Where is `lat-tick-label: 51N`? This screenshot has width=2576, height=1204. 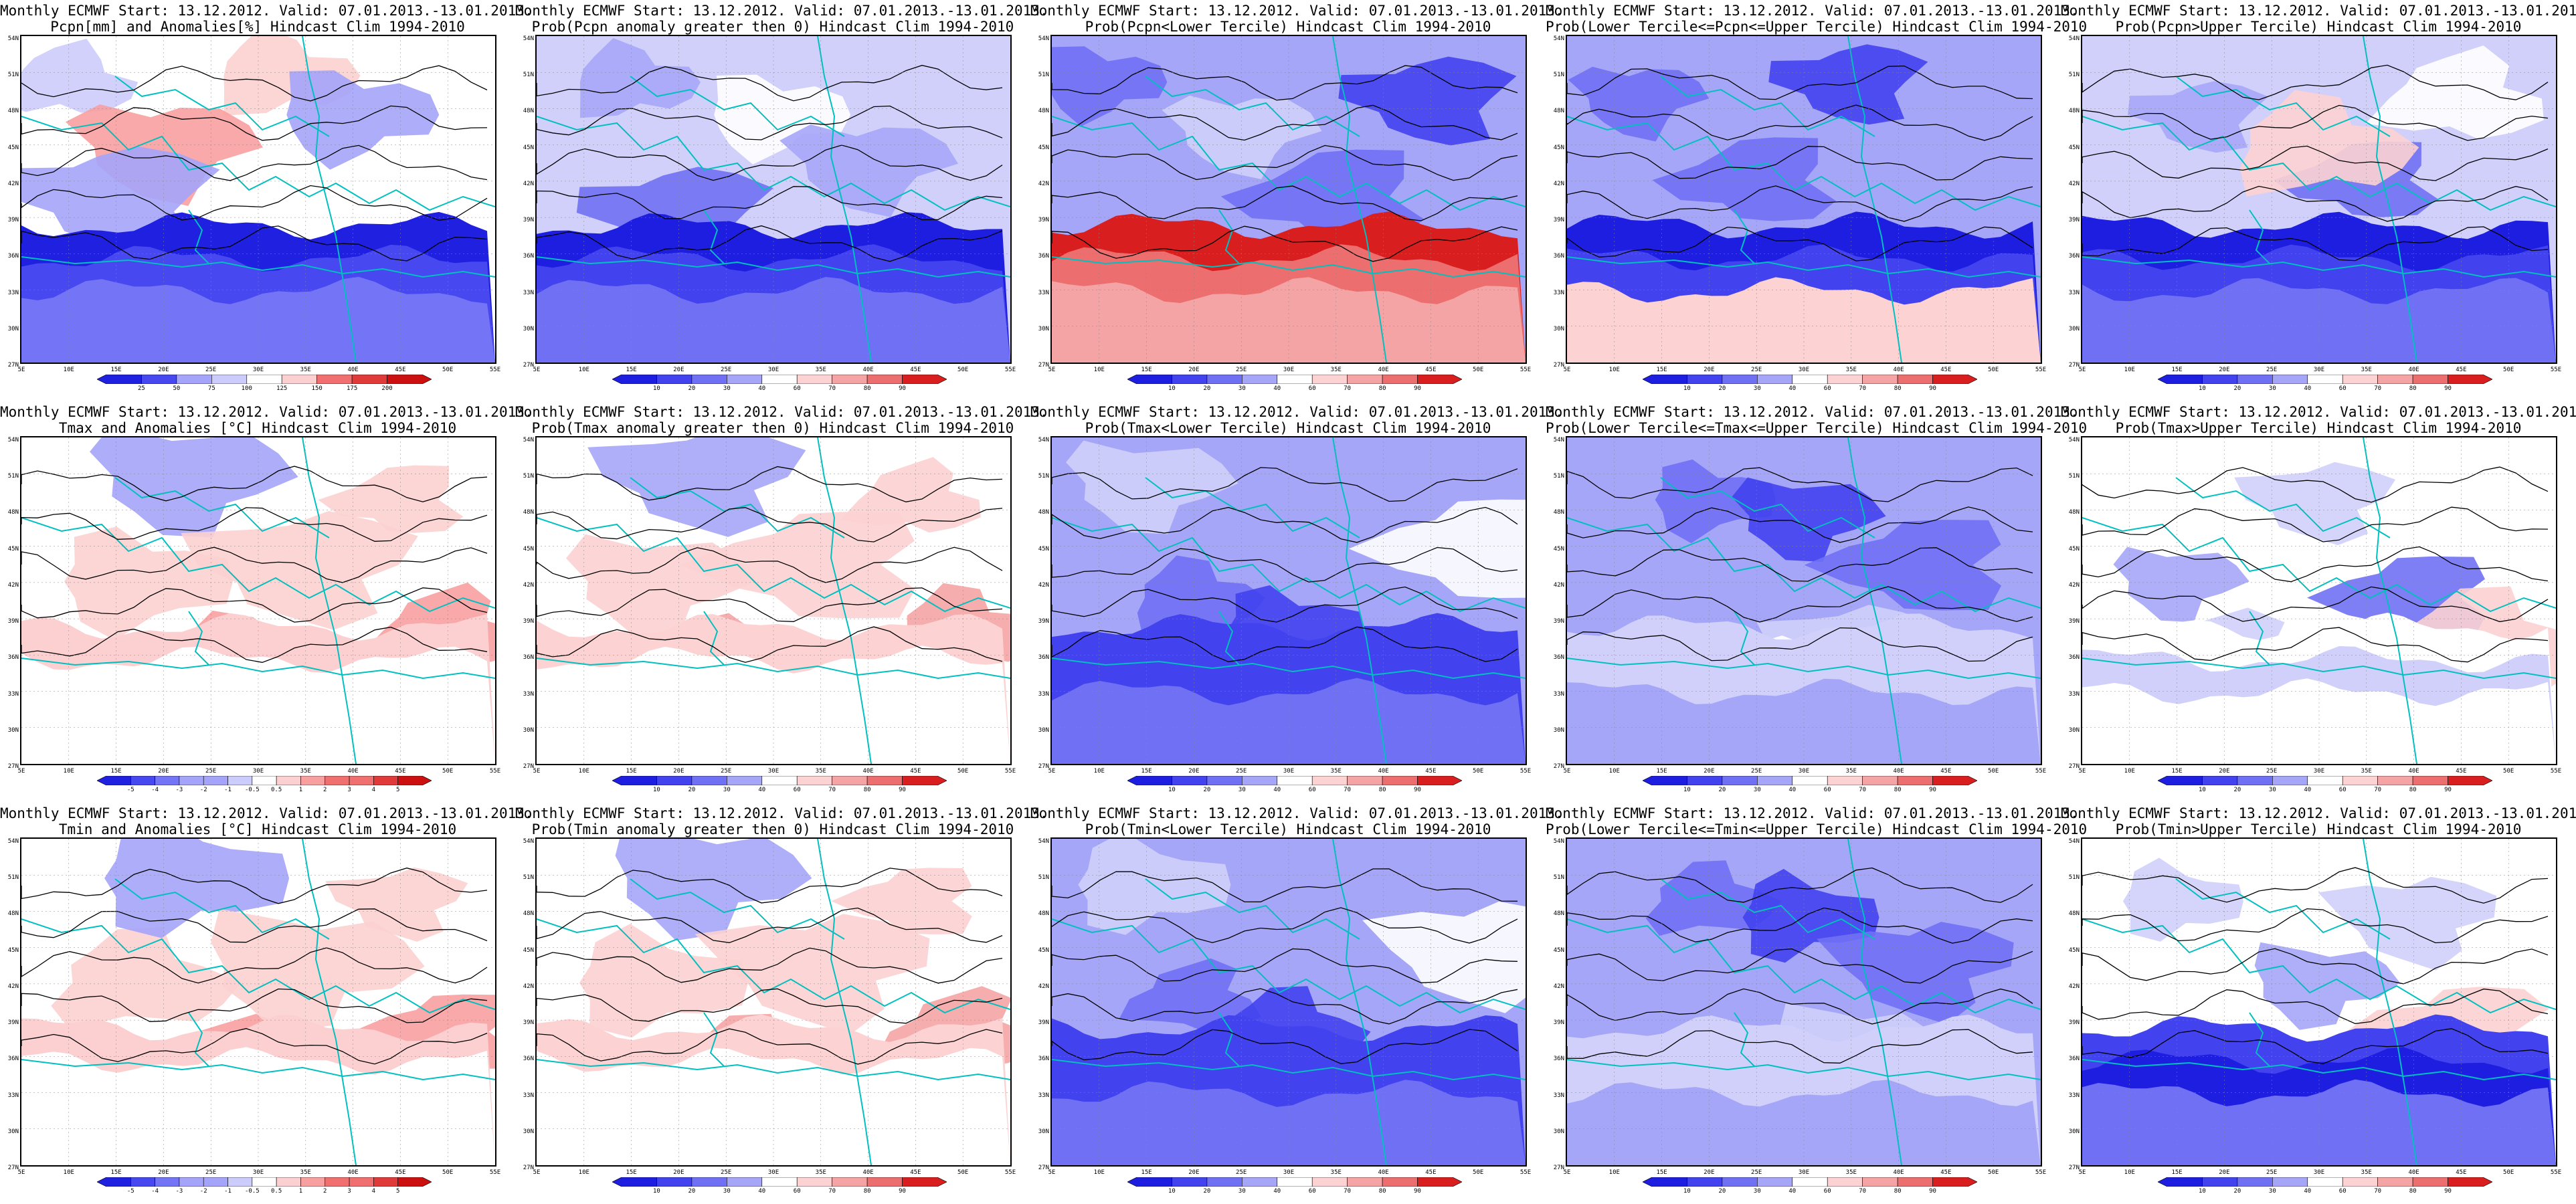
lat-tick-label: 51N is located at coordinates (528, 476).